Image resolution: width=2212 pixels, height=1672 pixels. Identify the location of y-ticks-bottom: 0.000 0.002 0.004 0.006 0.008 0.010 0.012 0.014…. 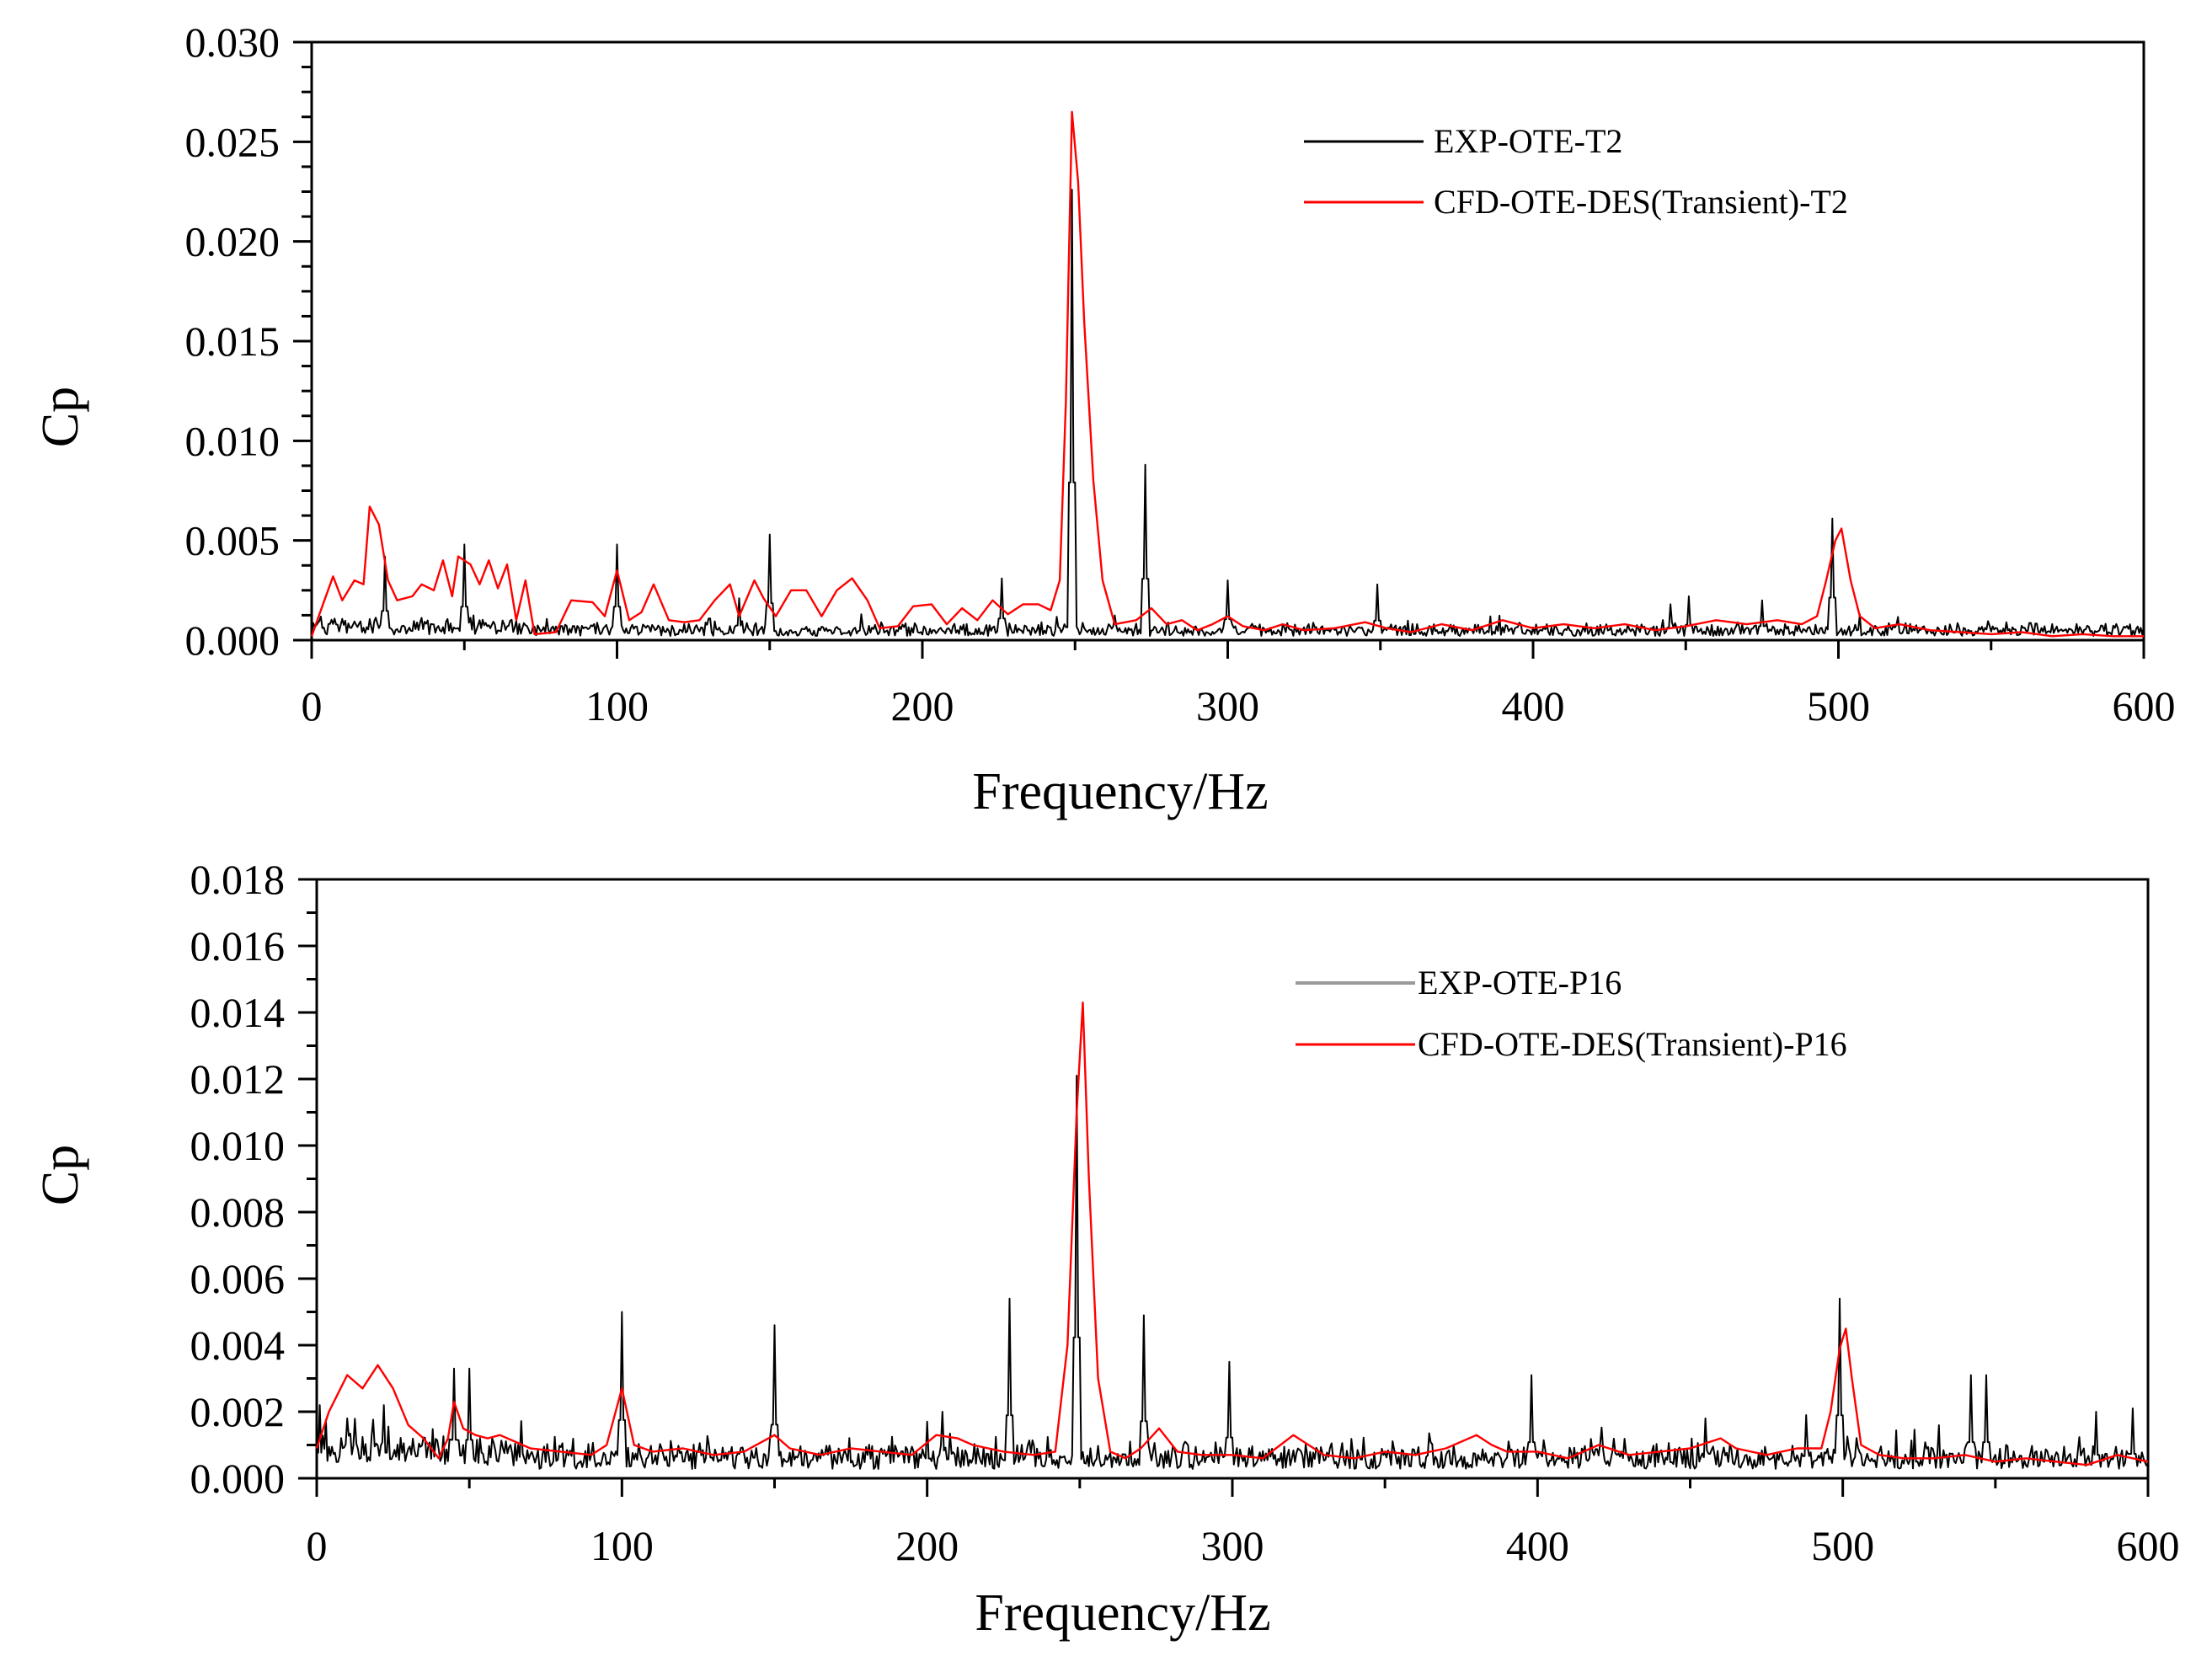
(253, 1179).